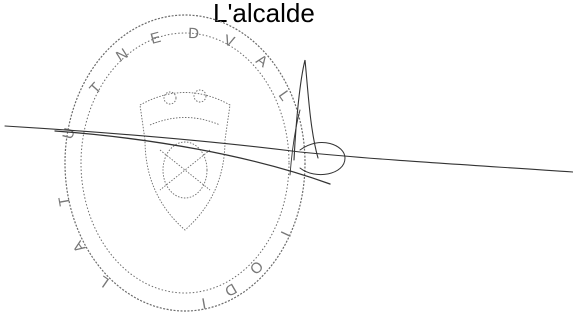 Image resolution: width=573 pixels, height=327 pixels. I want to click on svg-text: E, so click(156, 38).